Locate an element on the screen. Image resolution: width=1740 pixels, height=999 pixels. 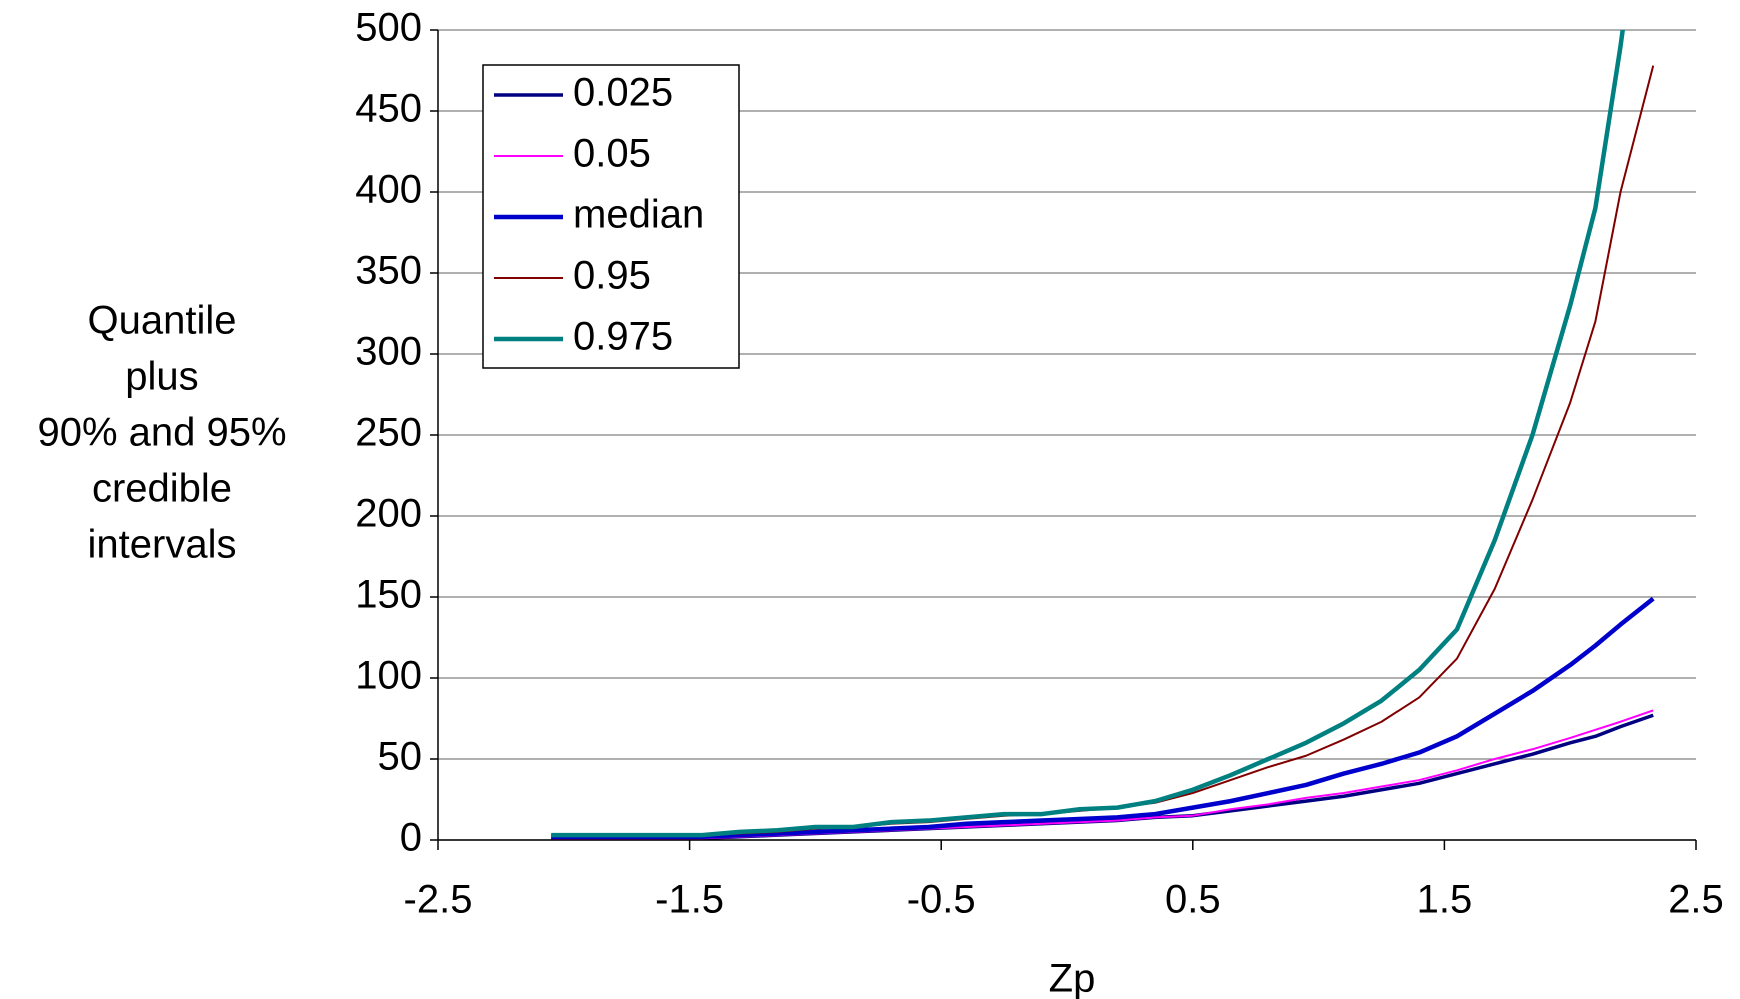
y-tick-label: 400 is located at coordinates (388, 190).